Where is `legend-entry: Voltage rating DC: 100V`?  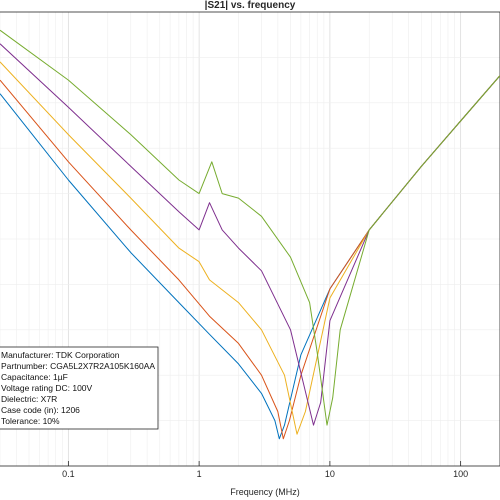
legend-entry: Voltage rating DC: 100V is located at coordinates (47, 388).